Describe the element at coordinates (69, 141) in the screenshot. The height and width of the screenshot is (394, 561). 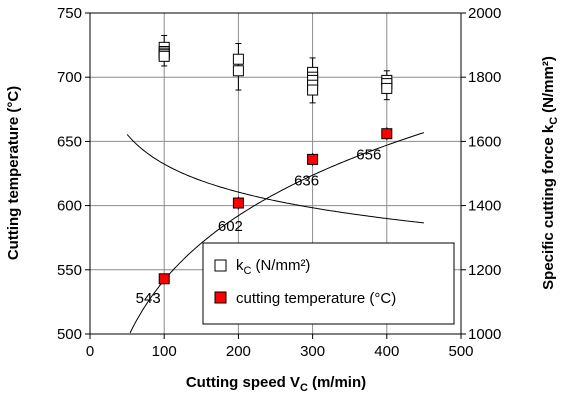
I see `y-left-tick-label: 650` at that location.